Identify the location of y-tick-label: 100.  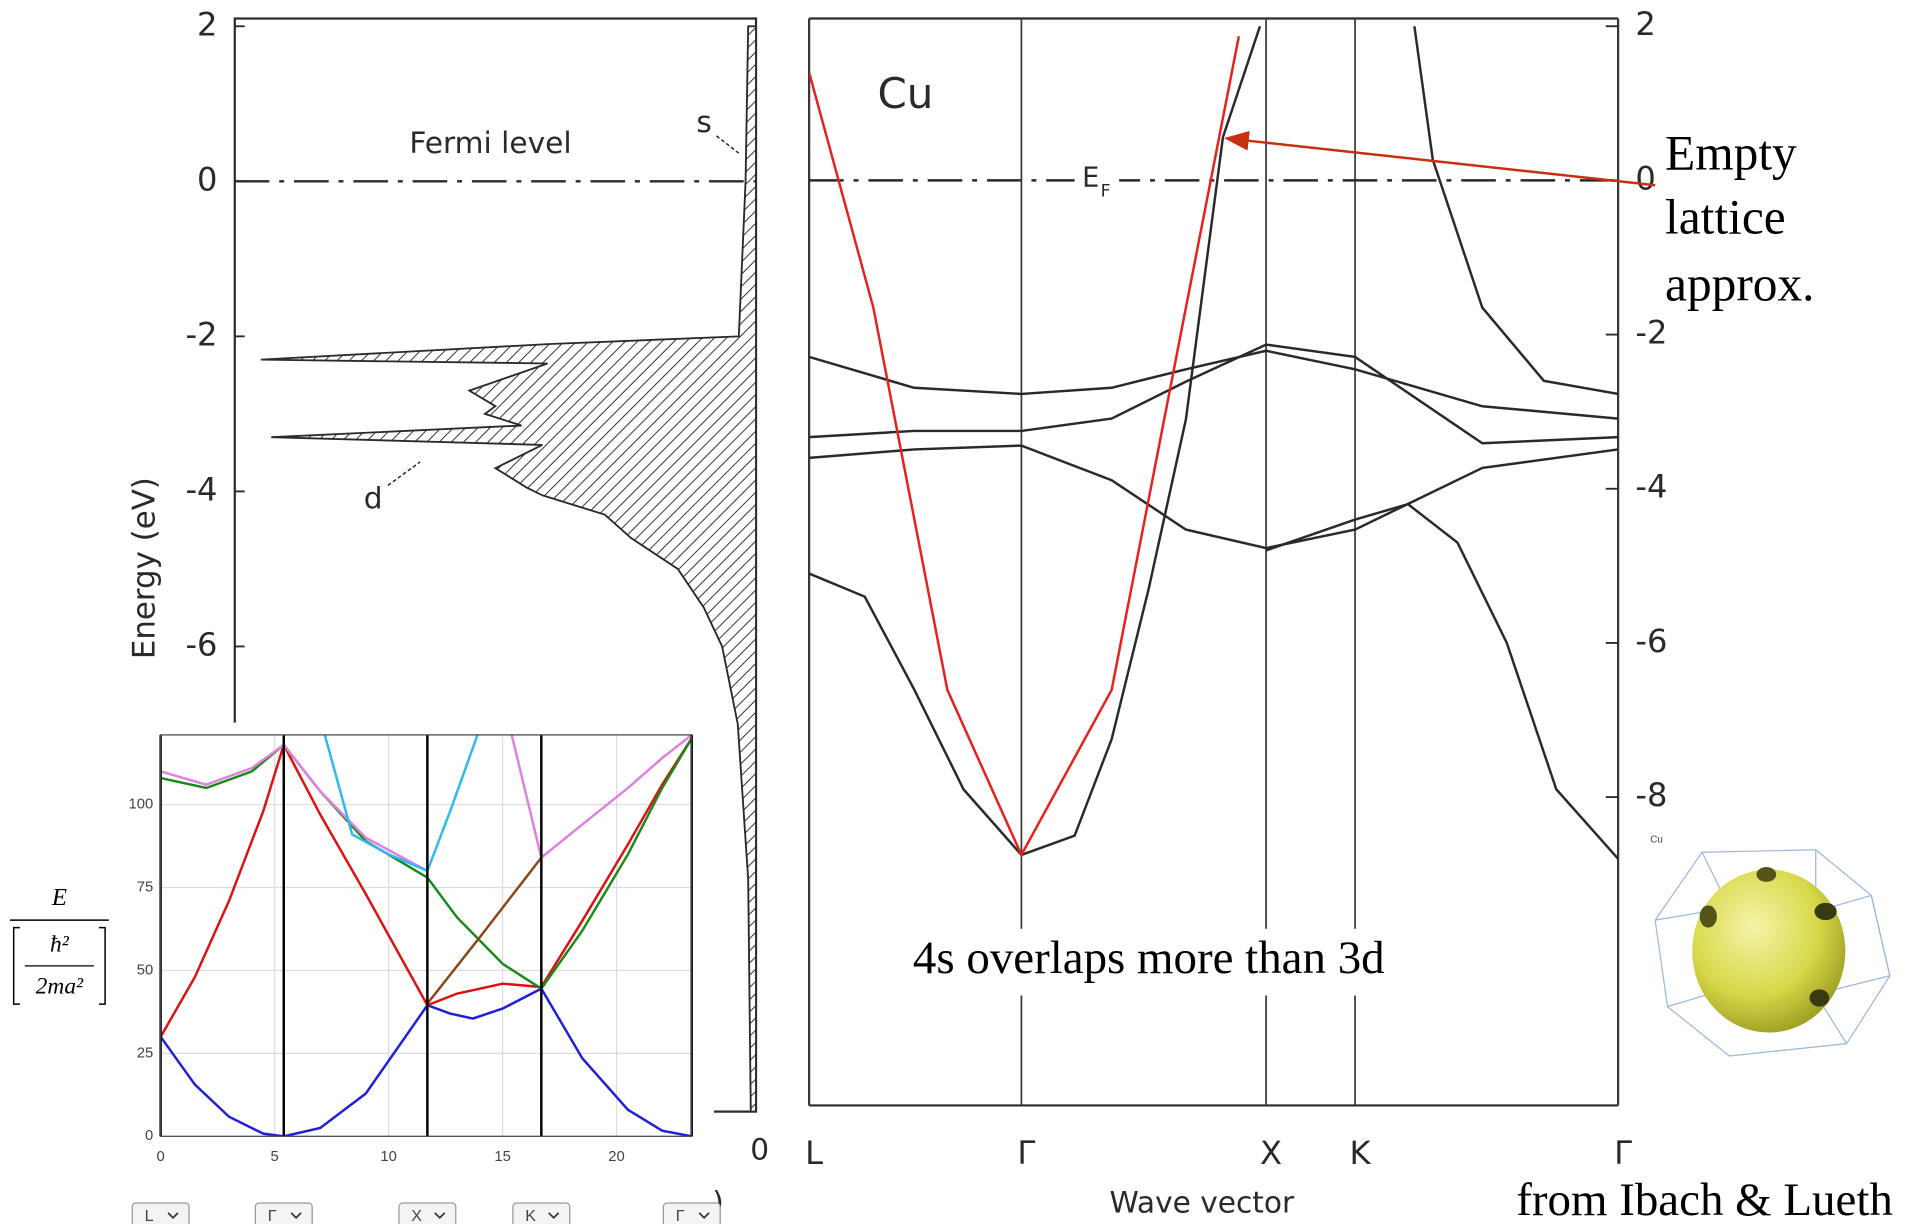
(141, 804).